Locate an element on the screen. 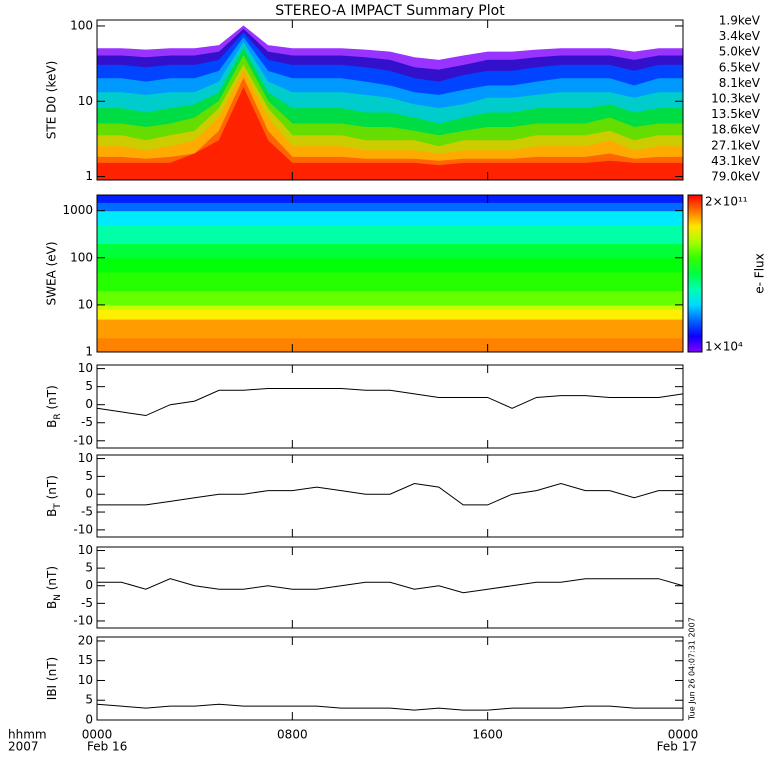 This screenshot has height=780, width=780. legend-entry: 10.3keV is located at coordinates (736, 99).